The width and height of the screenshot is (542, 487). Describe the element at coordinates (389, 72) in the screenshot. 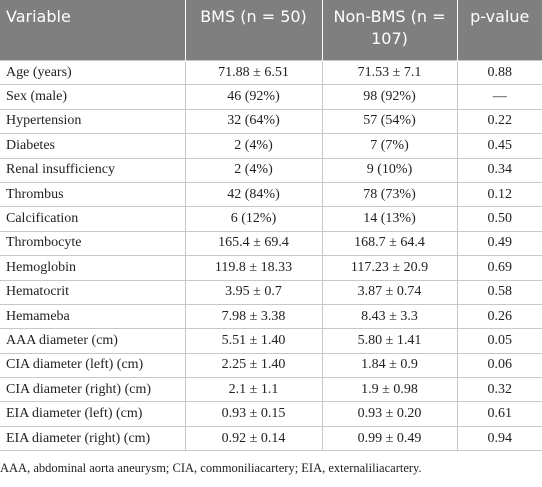

I see `table-cell: 71.53 ± 7.1` at that location.